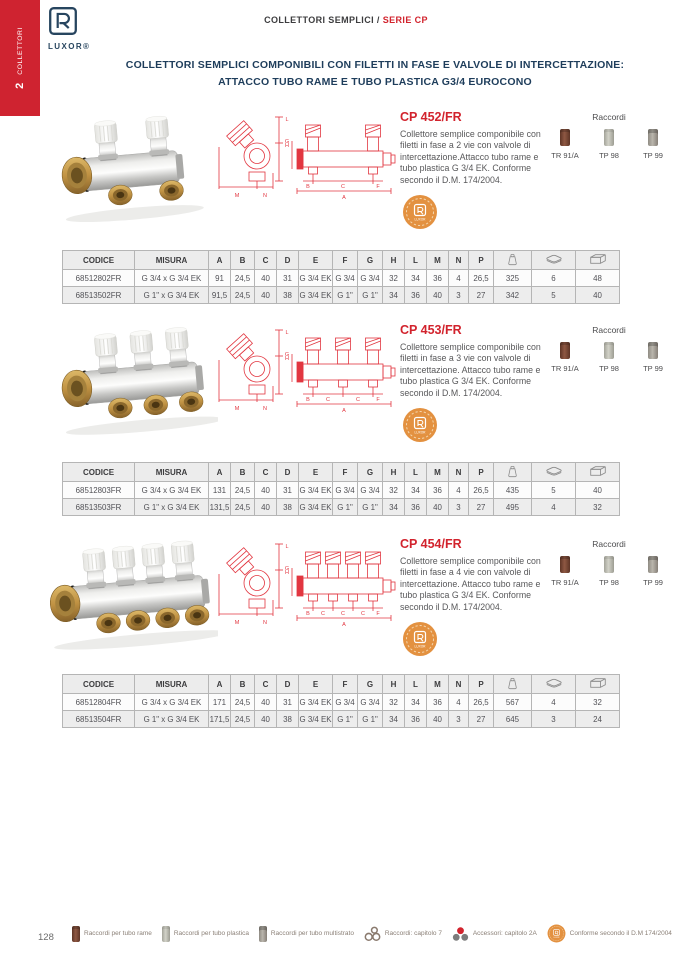 This screenshot has height=959, width=678. Describe the element at coordinates (481, 507) in the screenshot. I see `table-cell: 27` at that location.